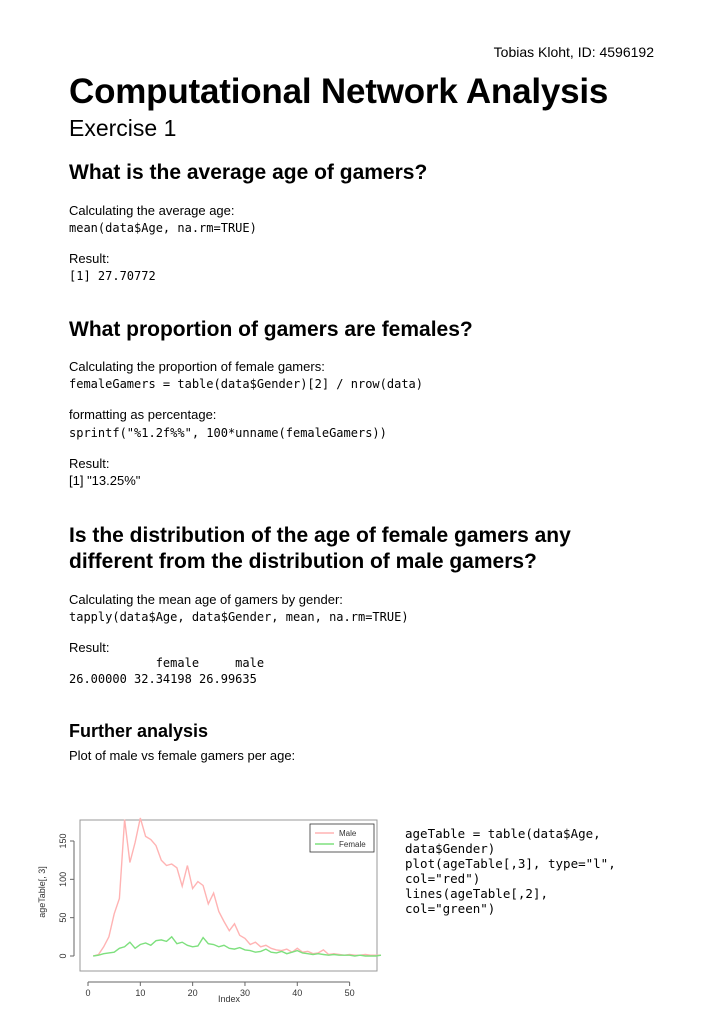 This screenshot has height=1022, width=724. Describe the element at coordinates (105, 480) in the screenshot. I see `result-output: [1] "13.25%"` at that location.